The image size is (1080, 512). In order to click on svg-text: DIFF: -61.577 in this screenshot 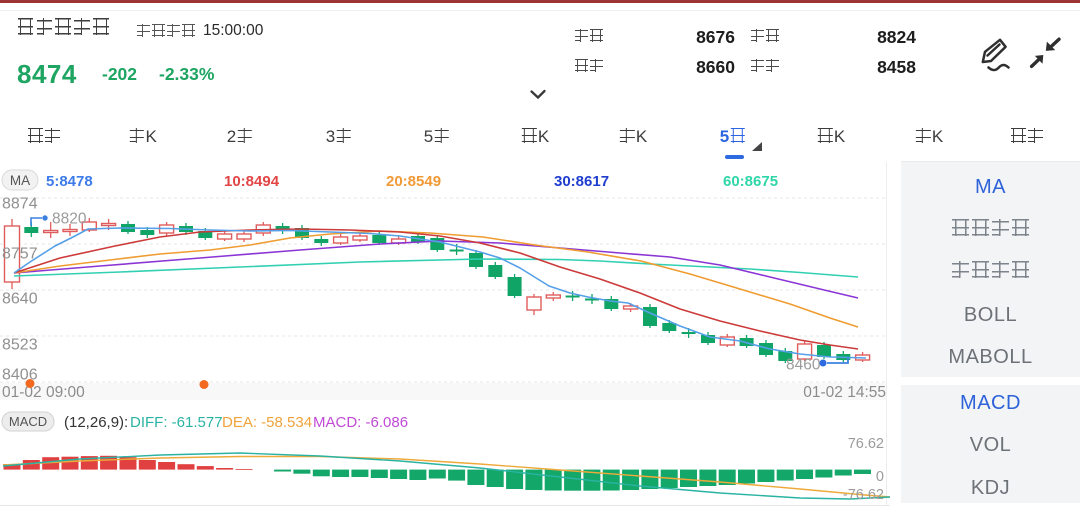, I will do `click(176, 422)`.